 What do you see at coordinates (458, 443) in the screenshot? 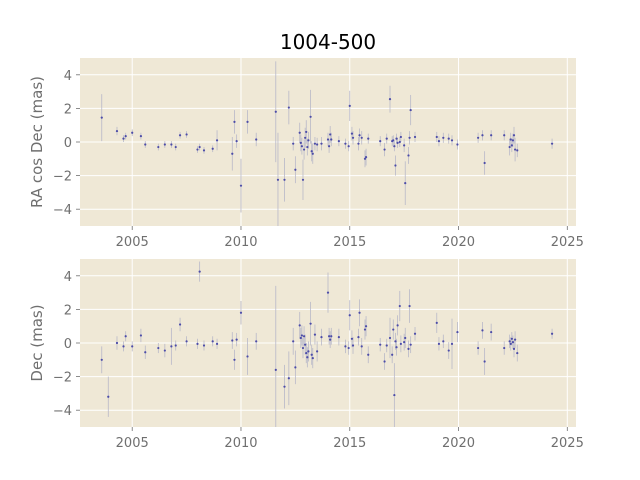
I see `x-tick-label: 2020` at bounding box center [458, 443].